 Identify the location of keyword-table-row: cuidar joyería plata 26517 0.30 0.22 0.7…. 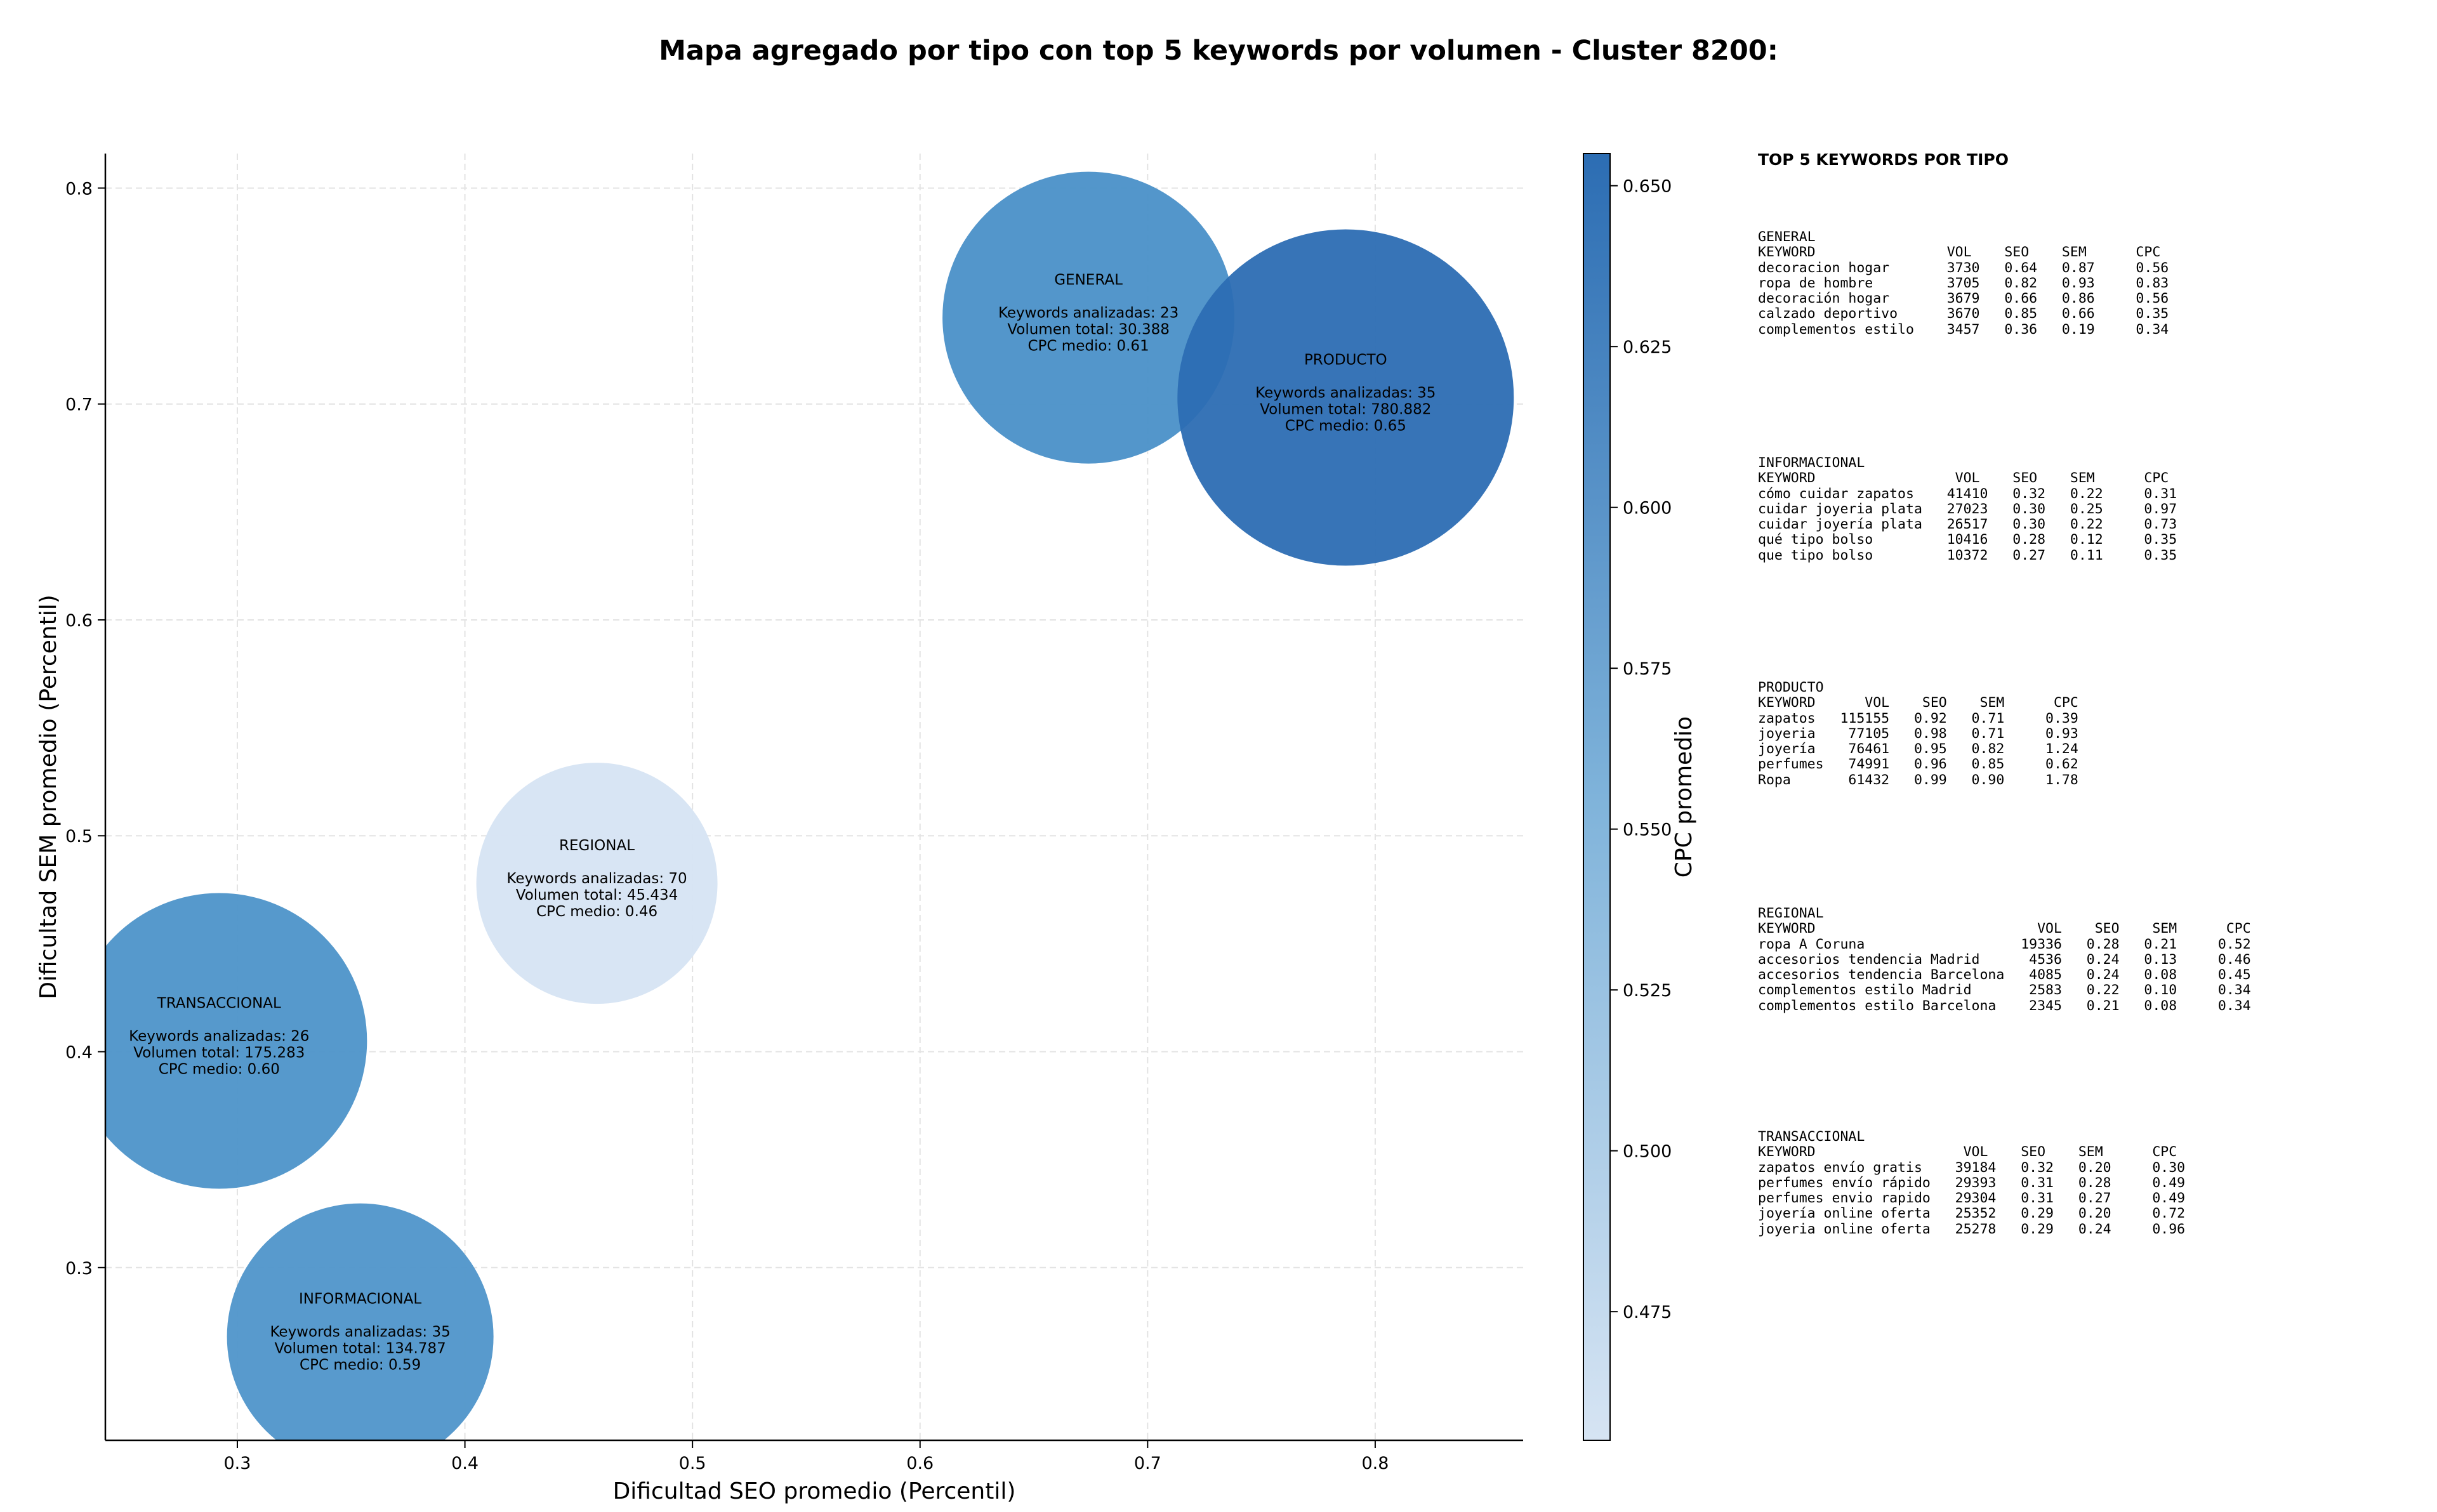
(1967, 525).